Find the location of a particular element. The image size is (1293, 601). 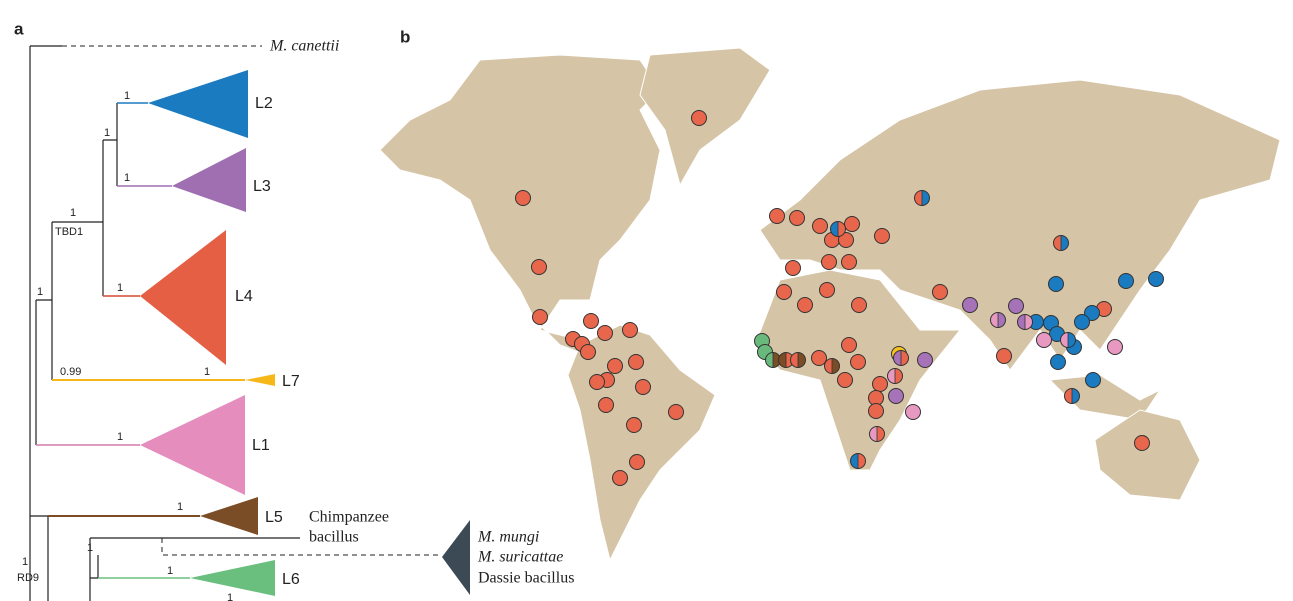

marker-label: RD9 is located at coordinates (28, 578).